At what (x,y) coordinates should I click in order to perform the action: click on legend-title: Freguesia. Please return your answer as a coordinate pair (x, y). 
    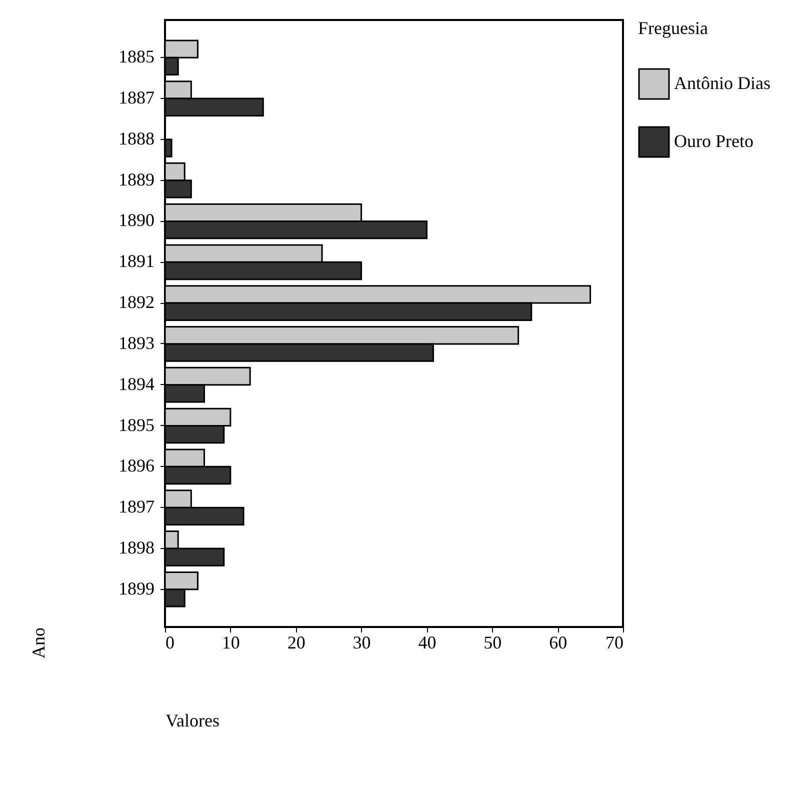
    Looking at the image, I should click on (673, 28).